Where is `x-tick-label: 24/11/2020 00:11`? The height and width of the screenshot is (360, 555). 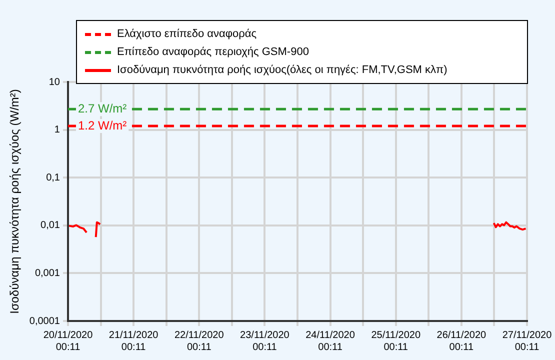
x-tick-label: 24/11/2020 00:11 is located at coordinates (331, 341).